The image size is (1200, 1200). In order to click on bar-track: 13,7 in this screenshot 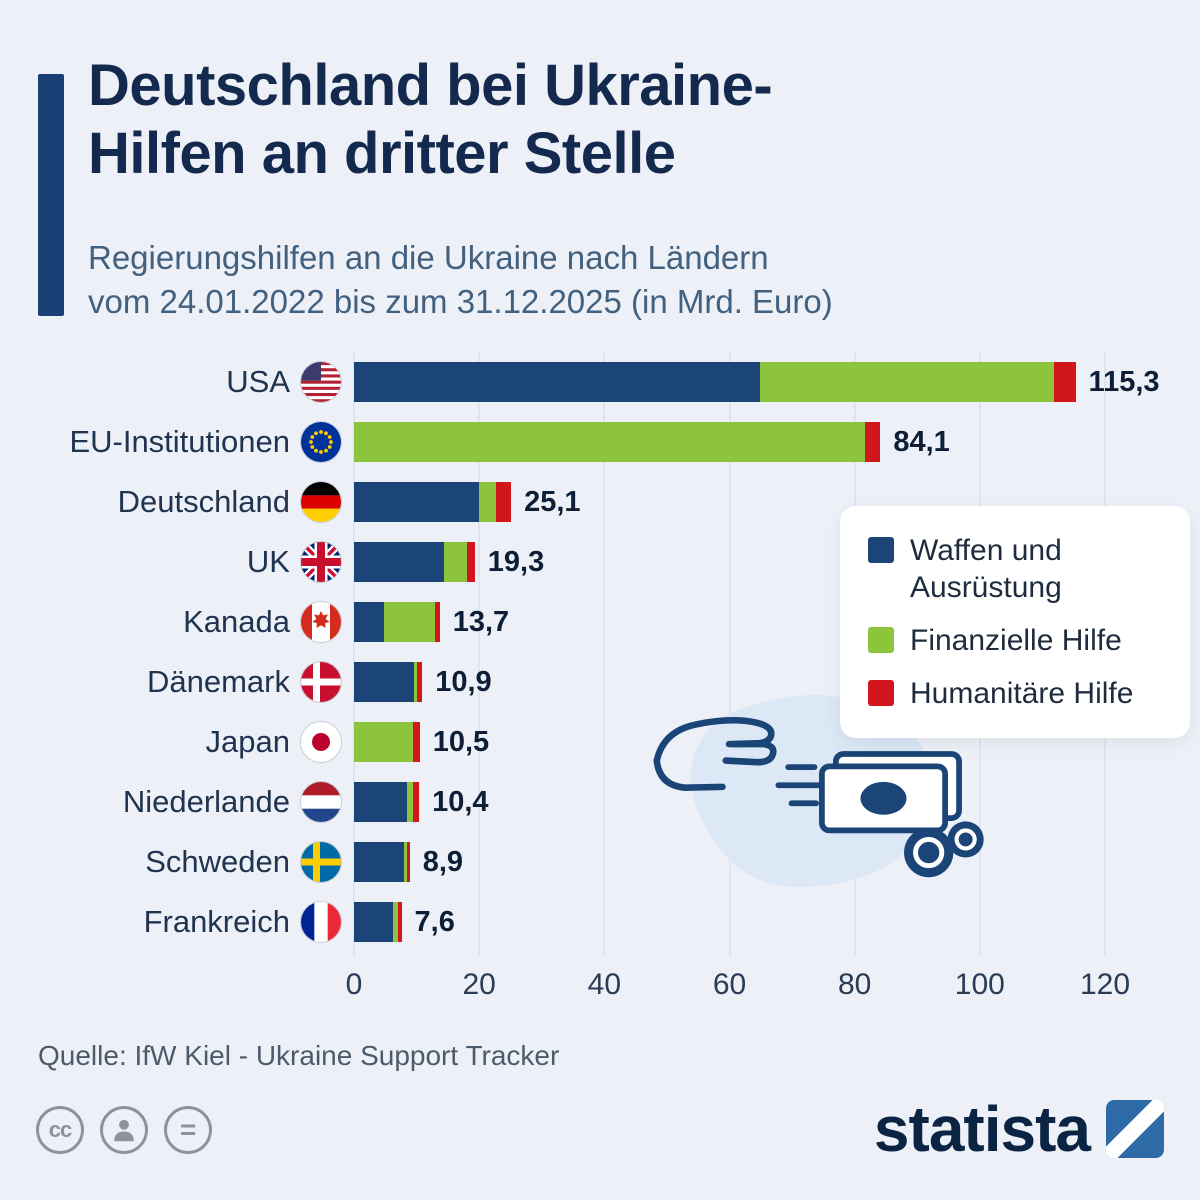, I will do `click(729, 622)`.